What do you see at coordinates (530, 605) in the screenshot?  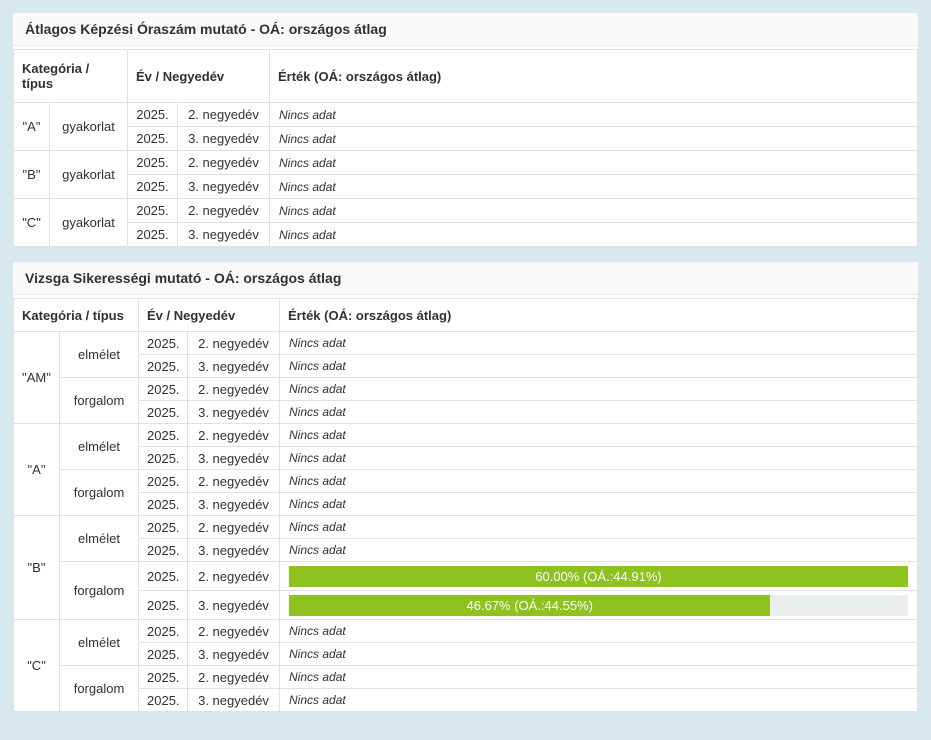 I see `success-bar-fill: 46.67% (OÁ.:44.55%)` at bounding box center [530, 605].